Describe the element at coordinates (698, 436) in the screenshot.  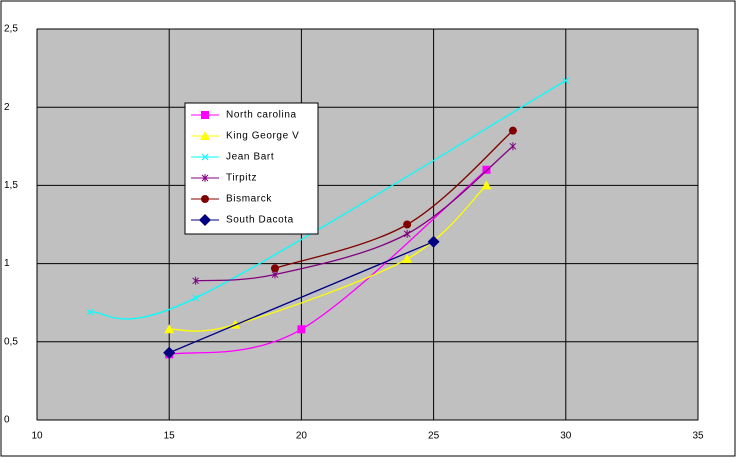
I see `x-tick-label: 35` at that location.